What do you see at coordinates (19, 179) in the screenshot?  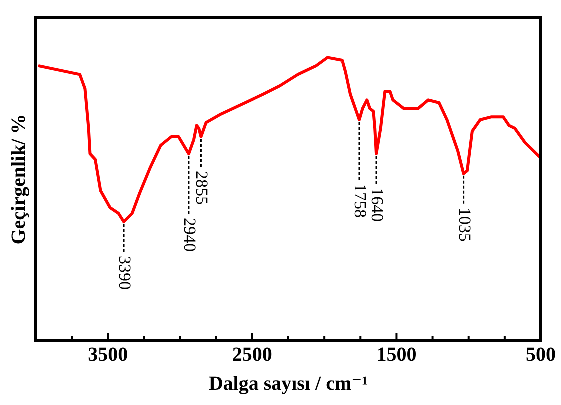 I see `y-axis-title: Geçirgenlik/ %` at bounding box center [19, 179].